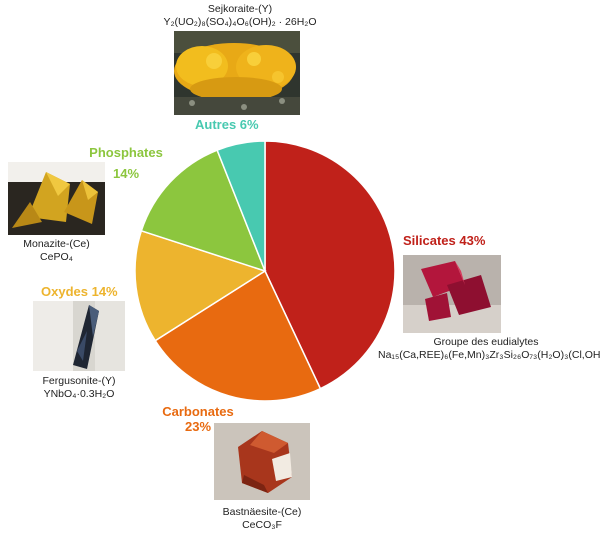 Image resolution: width=600 pixels, height=534 pixels. What do you see at coordinates (227, 124) in the screenshot?
I see `slice-label-autres: Autres 6%` at bounding box center [227, 124].